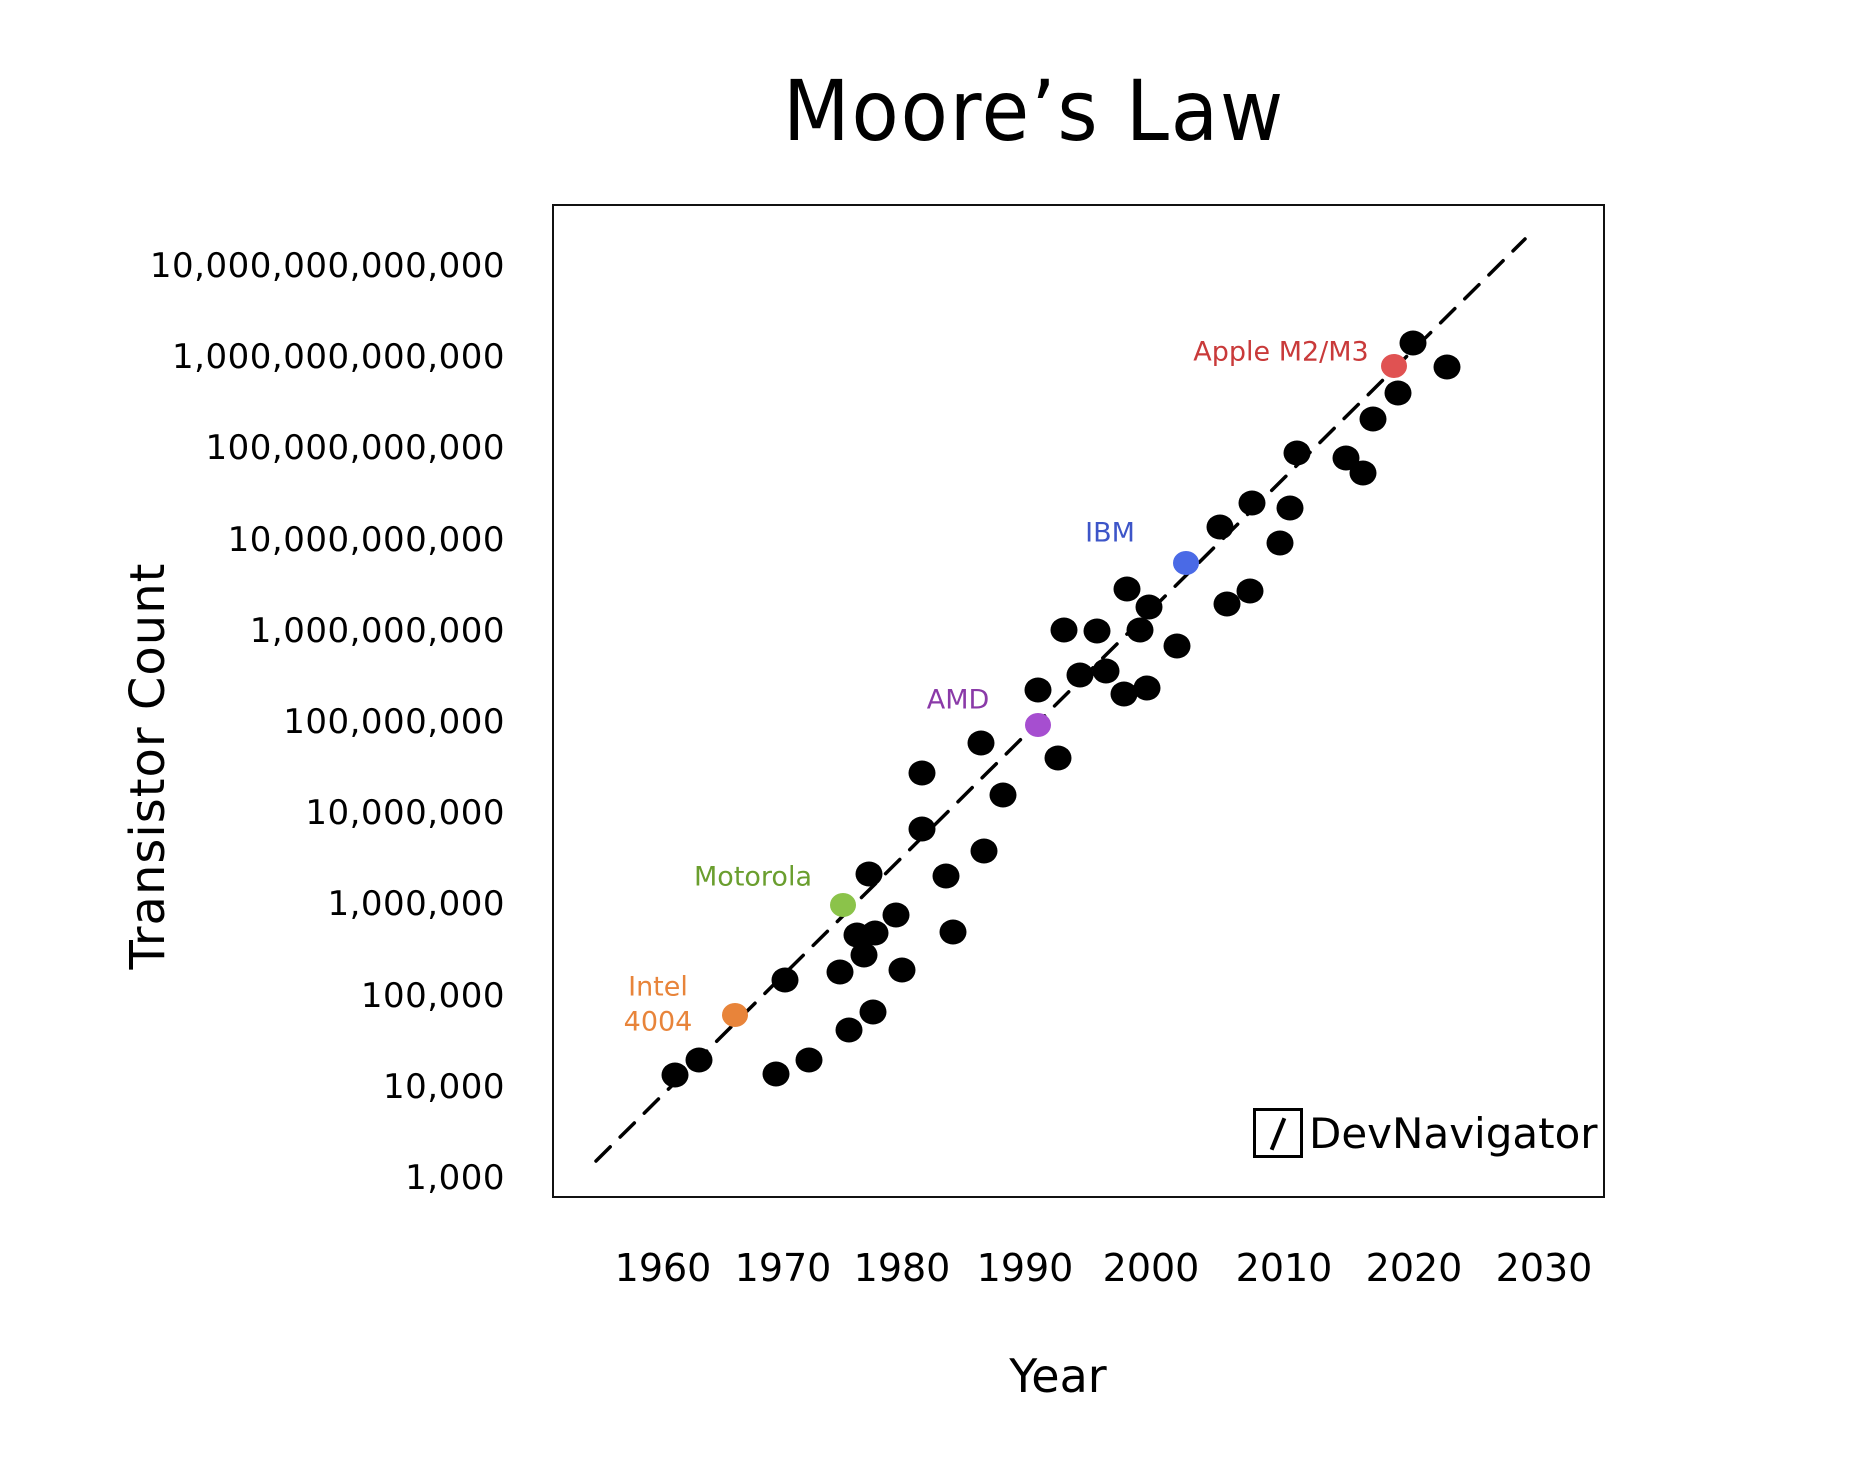 The width and height of the screenshot is (1858, 1466). Describe the element at coordinates (394, 722) in the screenshot. I see `y-tick-label: 100,000,000` at that location.